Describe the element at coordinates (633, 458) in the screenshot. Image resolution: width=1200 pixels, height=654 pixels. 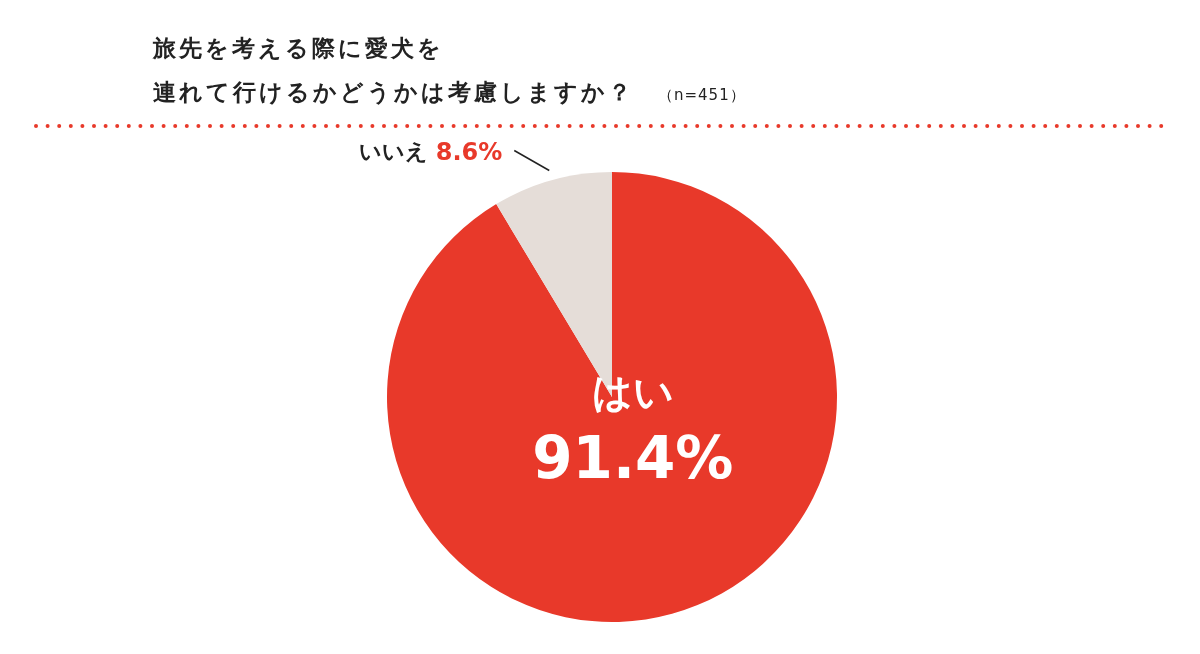
I see `data-label: 91.4%` at that location.